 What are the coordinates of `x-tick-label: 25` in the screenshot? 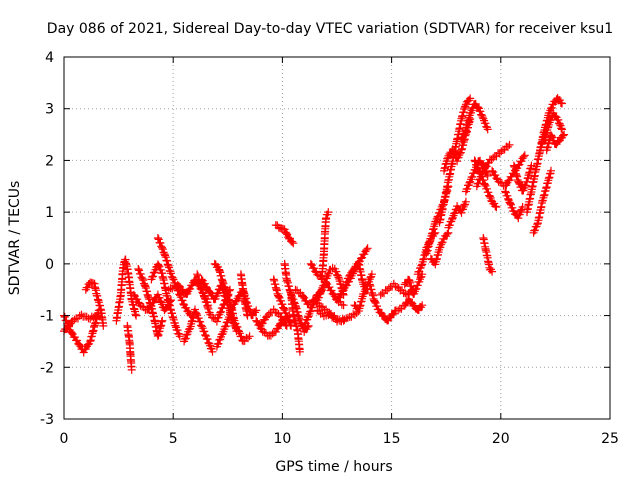 It's located at (610, 439).